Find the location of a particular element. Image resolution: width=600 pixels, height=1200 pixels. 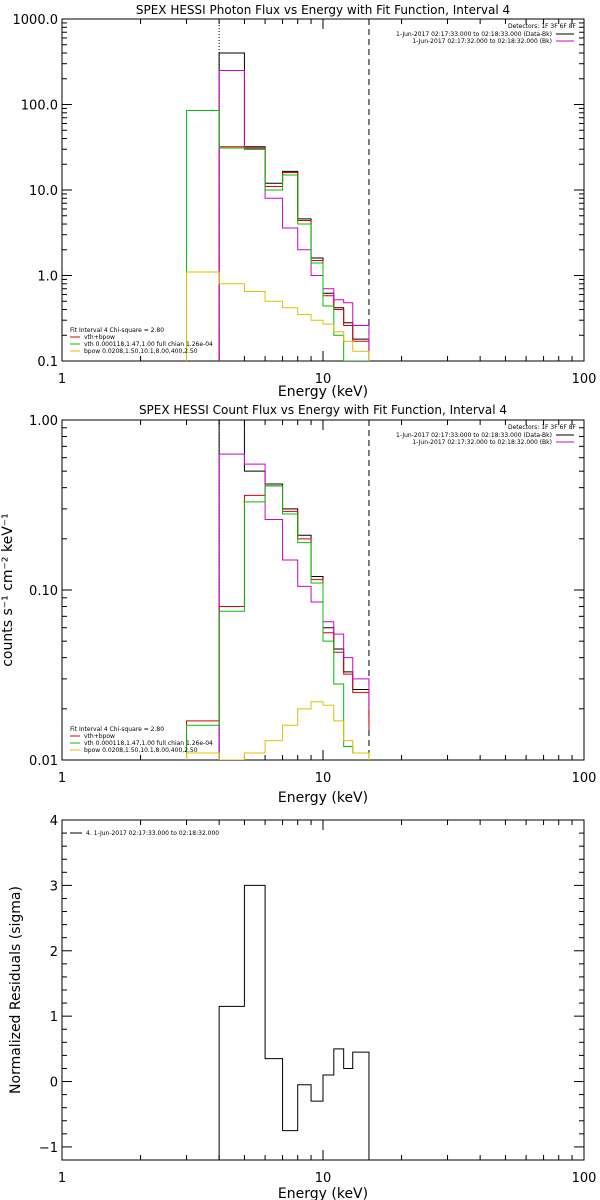

y-tick-label: −1 is located at coordinates (48, 1148).